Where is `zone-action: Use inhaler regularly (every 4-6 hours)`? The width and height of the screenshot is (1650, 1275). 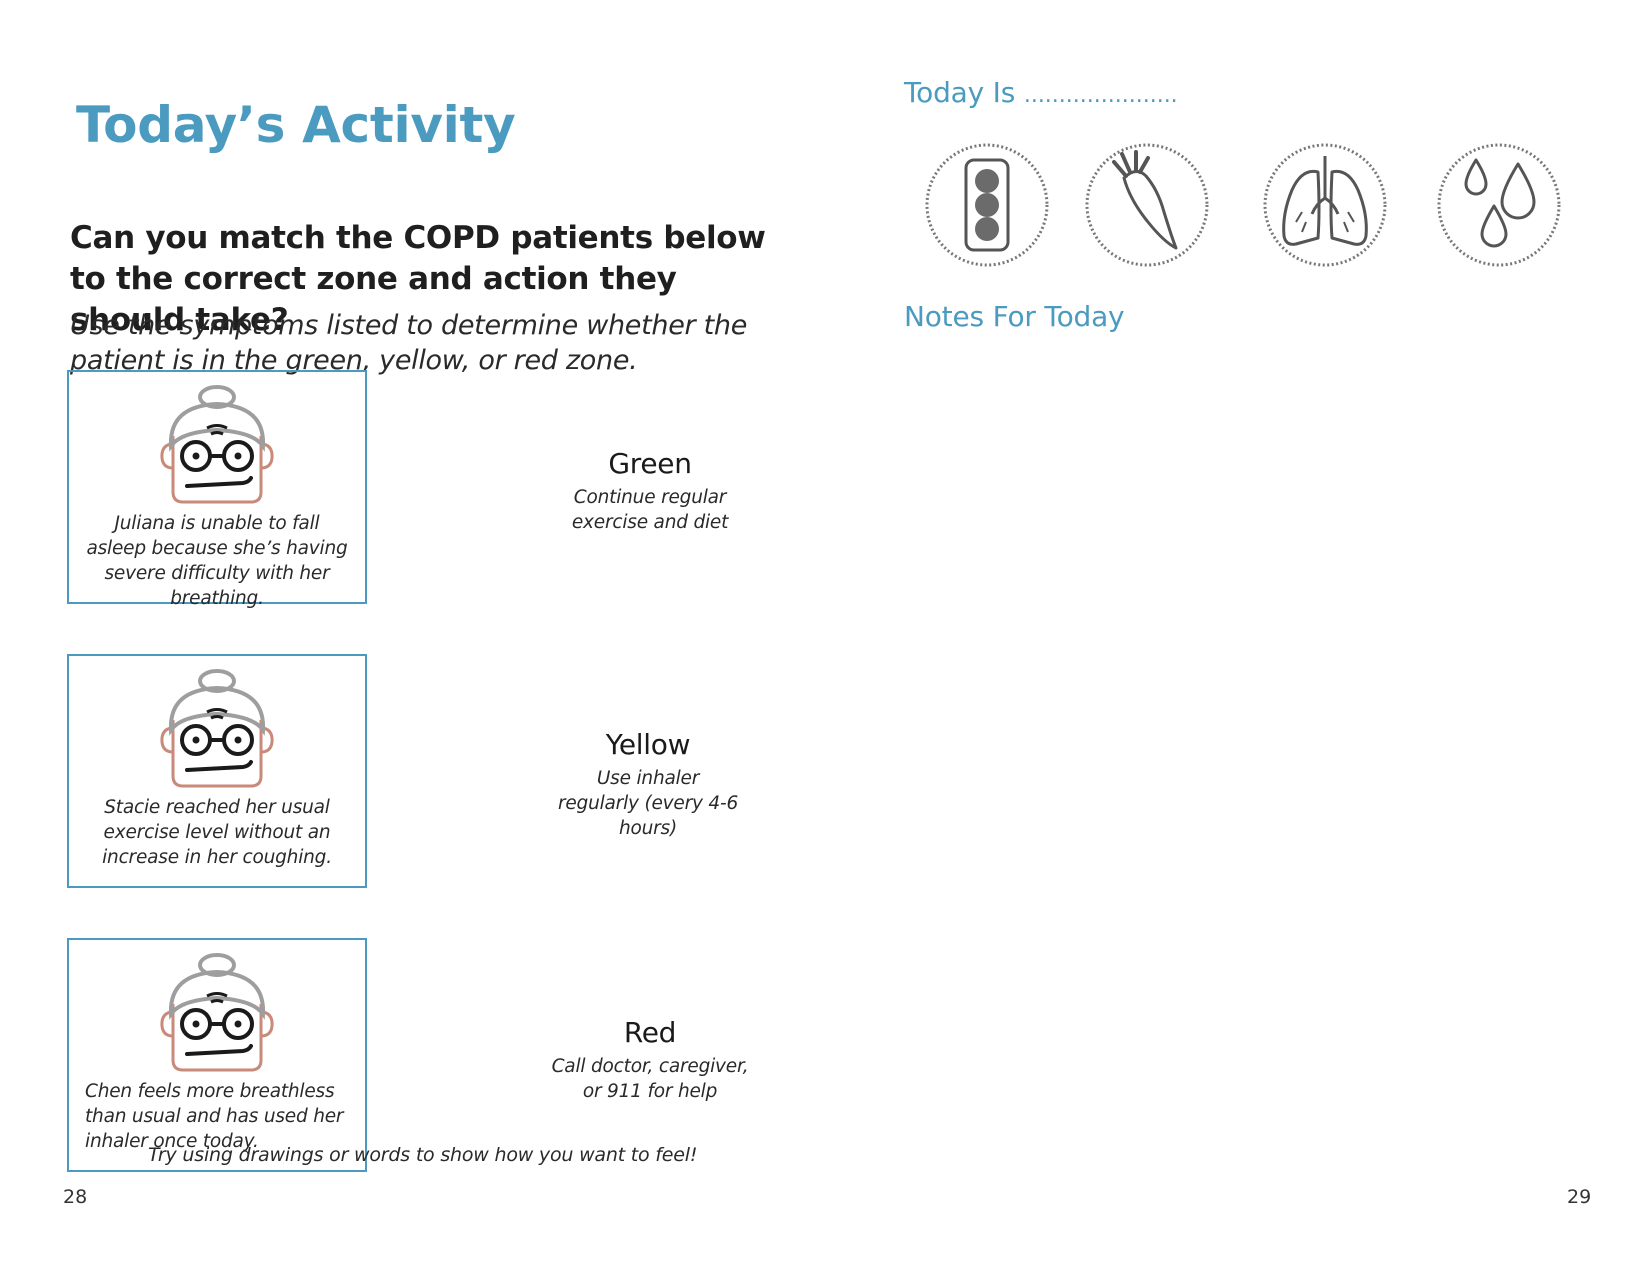
zone-action: Use inhaler regularly (every 4-6 hours) is located at coordinates (648, 803).